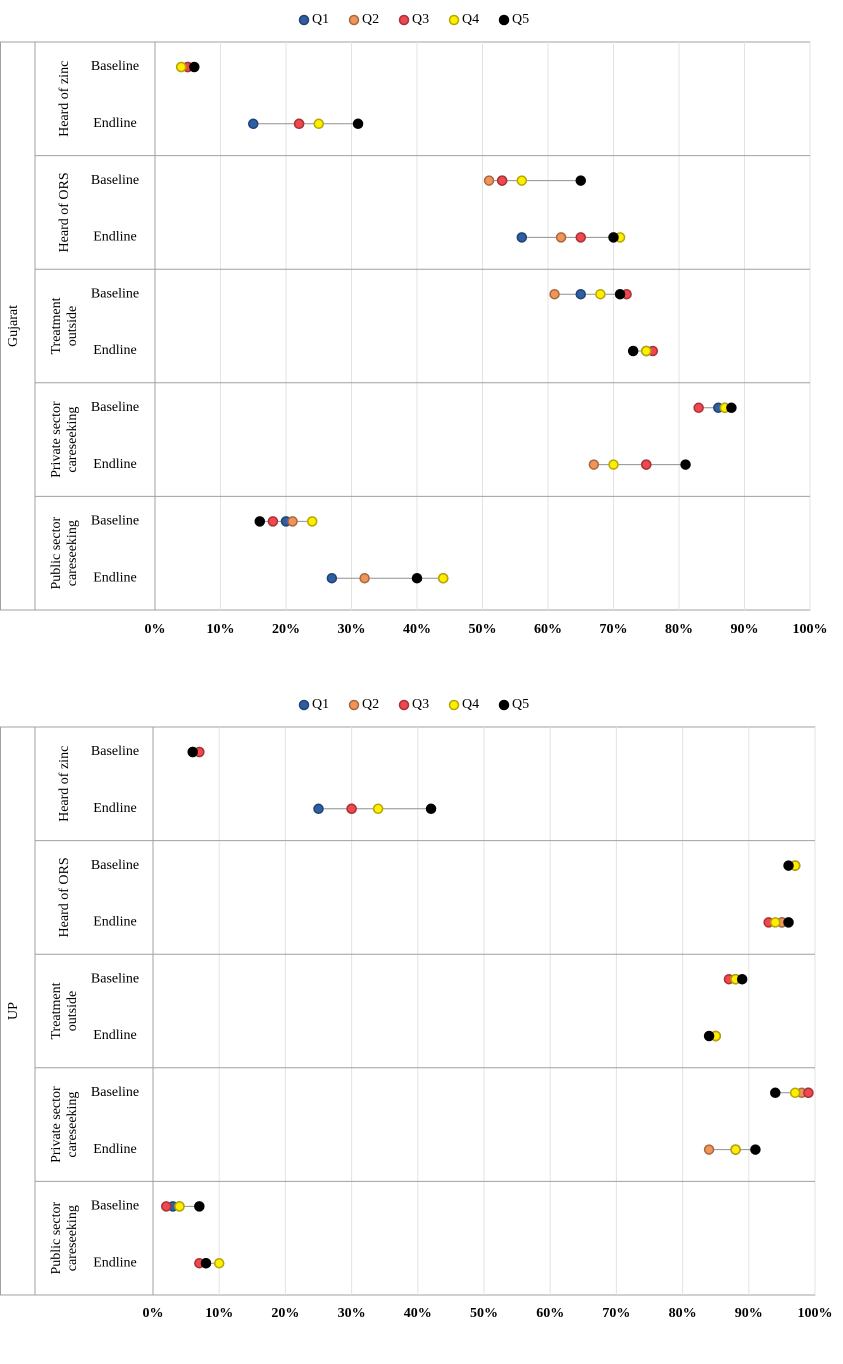 This screenshot has width=843, height=1364. I want to click on x-tick-label: 70%, so click(614, 629).